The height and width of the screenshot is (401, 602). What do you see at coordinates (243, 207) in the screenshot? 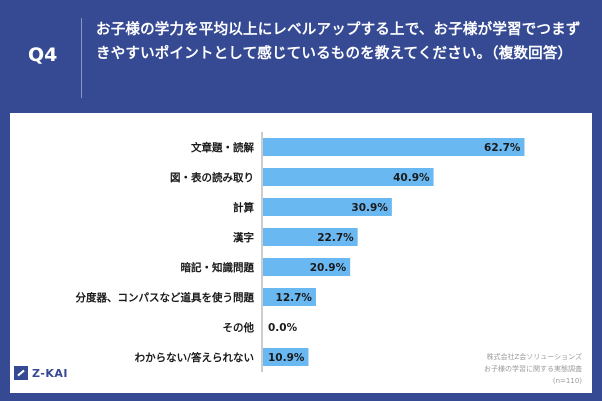
I see `category-label: 計算` at bounding box center [243, 207].